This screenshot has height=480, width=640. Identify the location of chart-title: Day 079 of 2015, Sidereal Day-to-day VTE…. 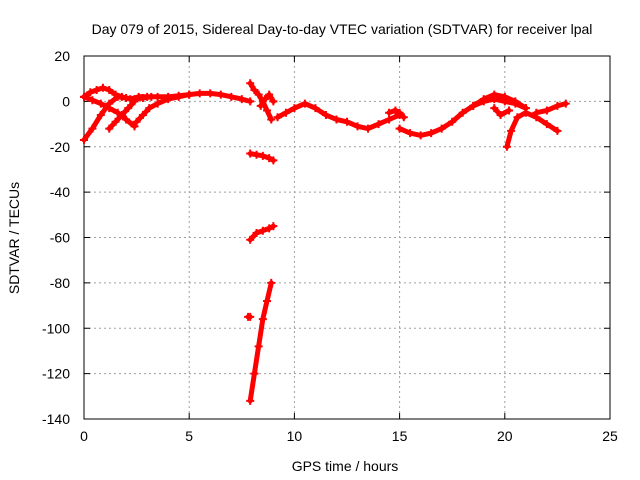
(342, 29).